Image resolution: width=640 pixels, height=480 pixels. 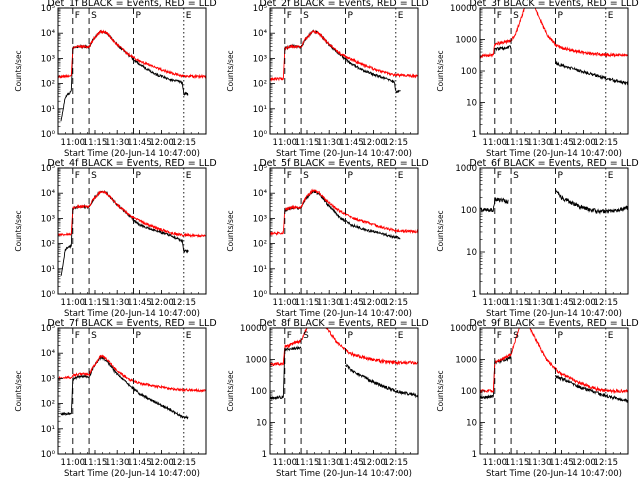 I want to click on y-tick-label: 100, so click(x=469, y=392).